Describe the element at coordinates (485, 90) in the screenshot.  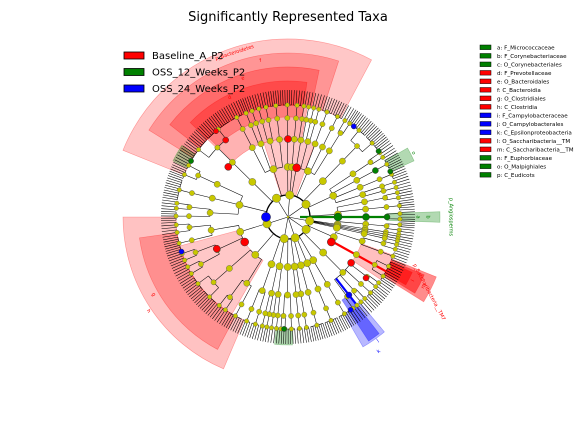
I see `key-swatch-f` at that location.